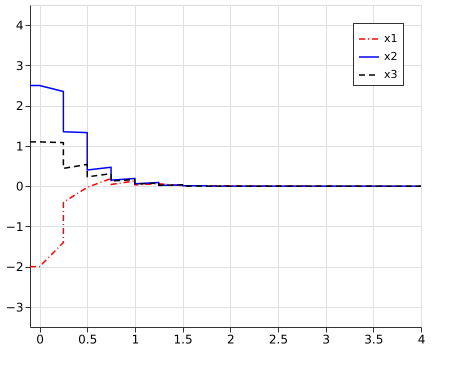 This screenshot has height=381, width=474. I want to click on x-tick-label: 3.5, so click(374, 339).